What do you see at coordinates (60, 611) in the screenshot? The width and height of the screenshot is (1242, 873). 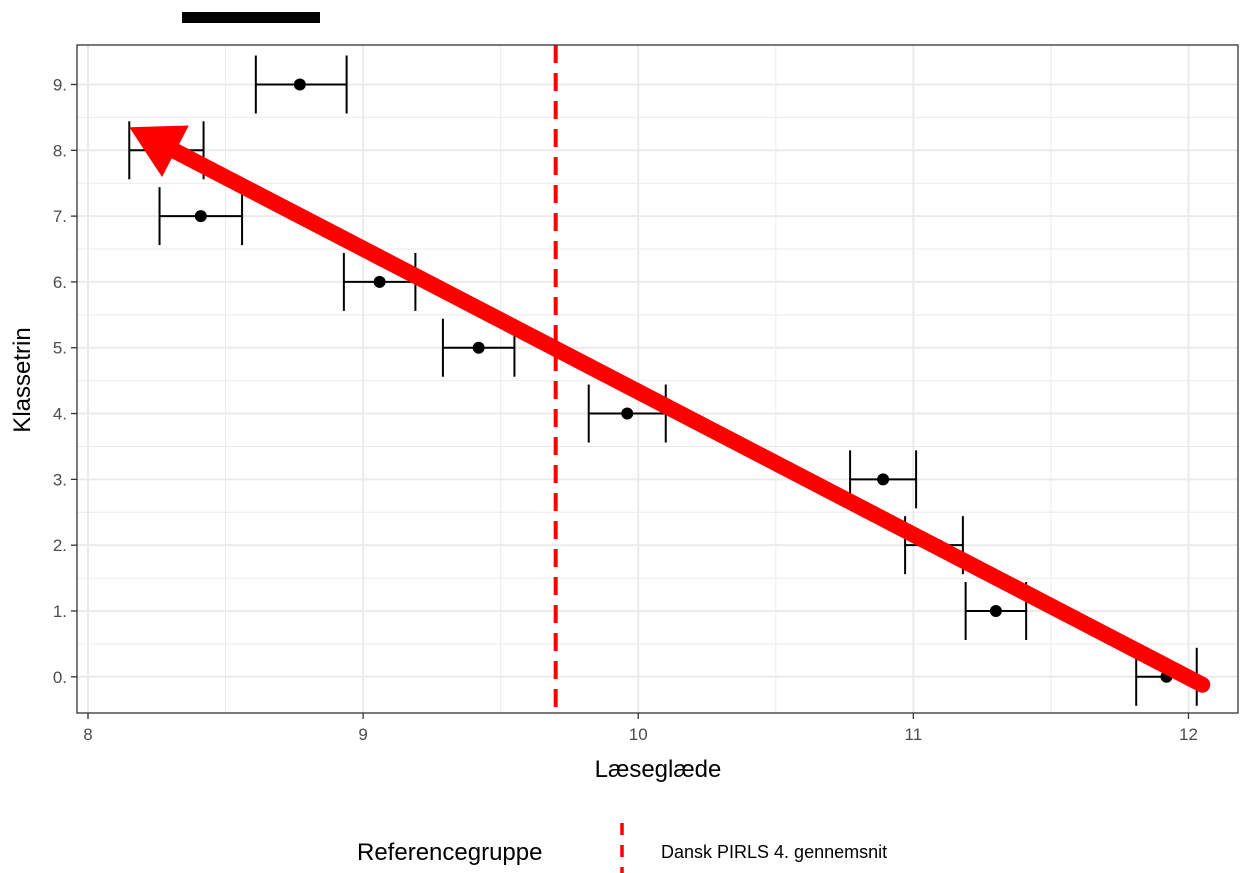 I see `y-tick-label: 1.` at bounding box center [60, 611].